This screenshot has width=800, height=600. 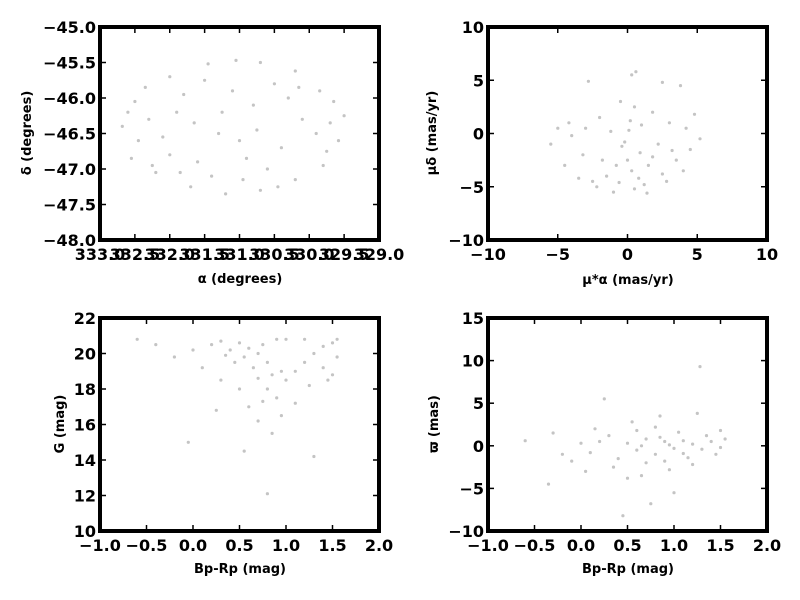 What do you see at coordinates (226, 425) in the screenshot?
I see `yticks-cmd: 10 12 14 16 18 20 22` at bounding box center [226, 425].